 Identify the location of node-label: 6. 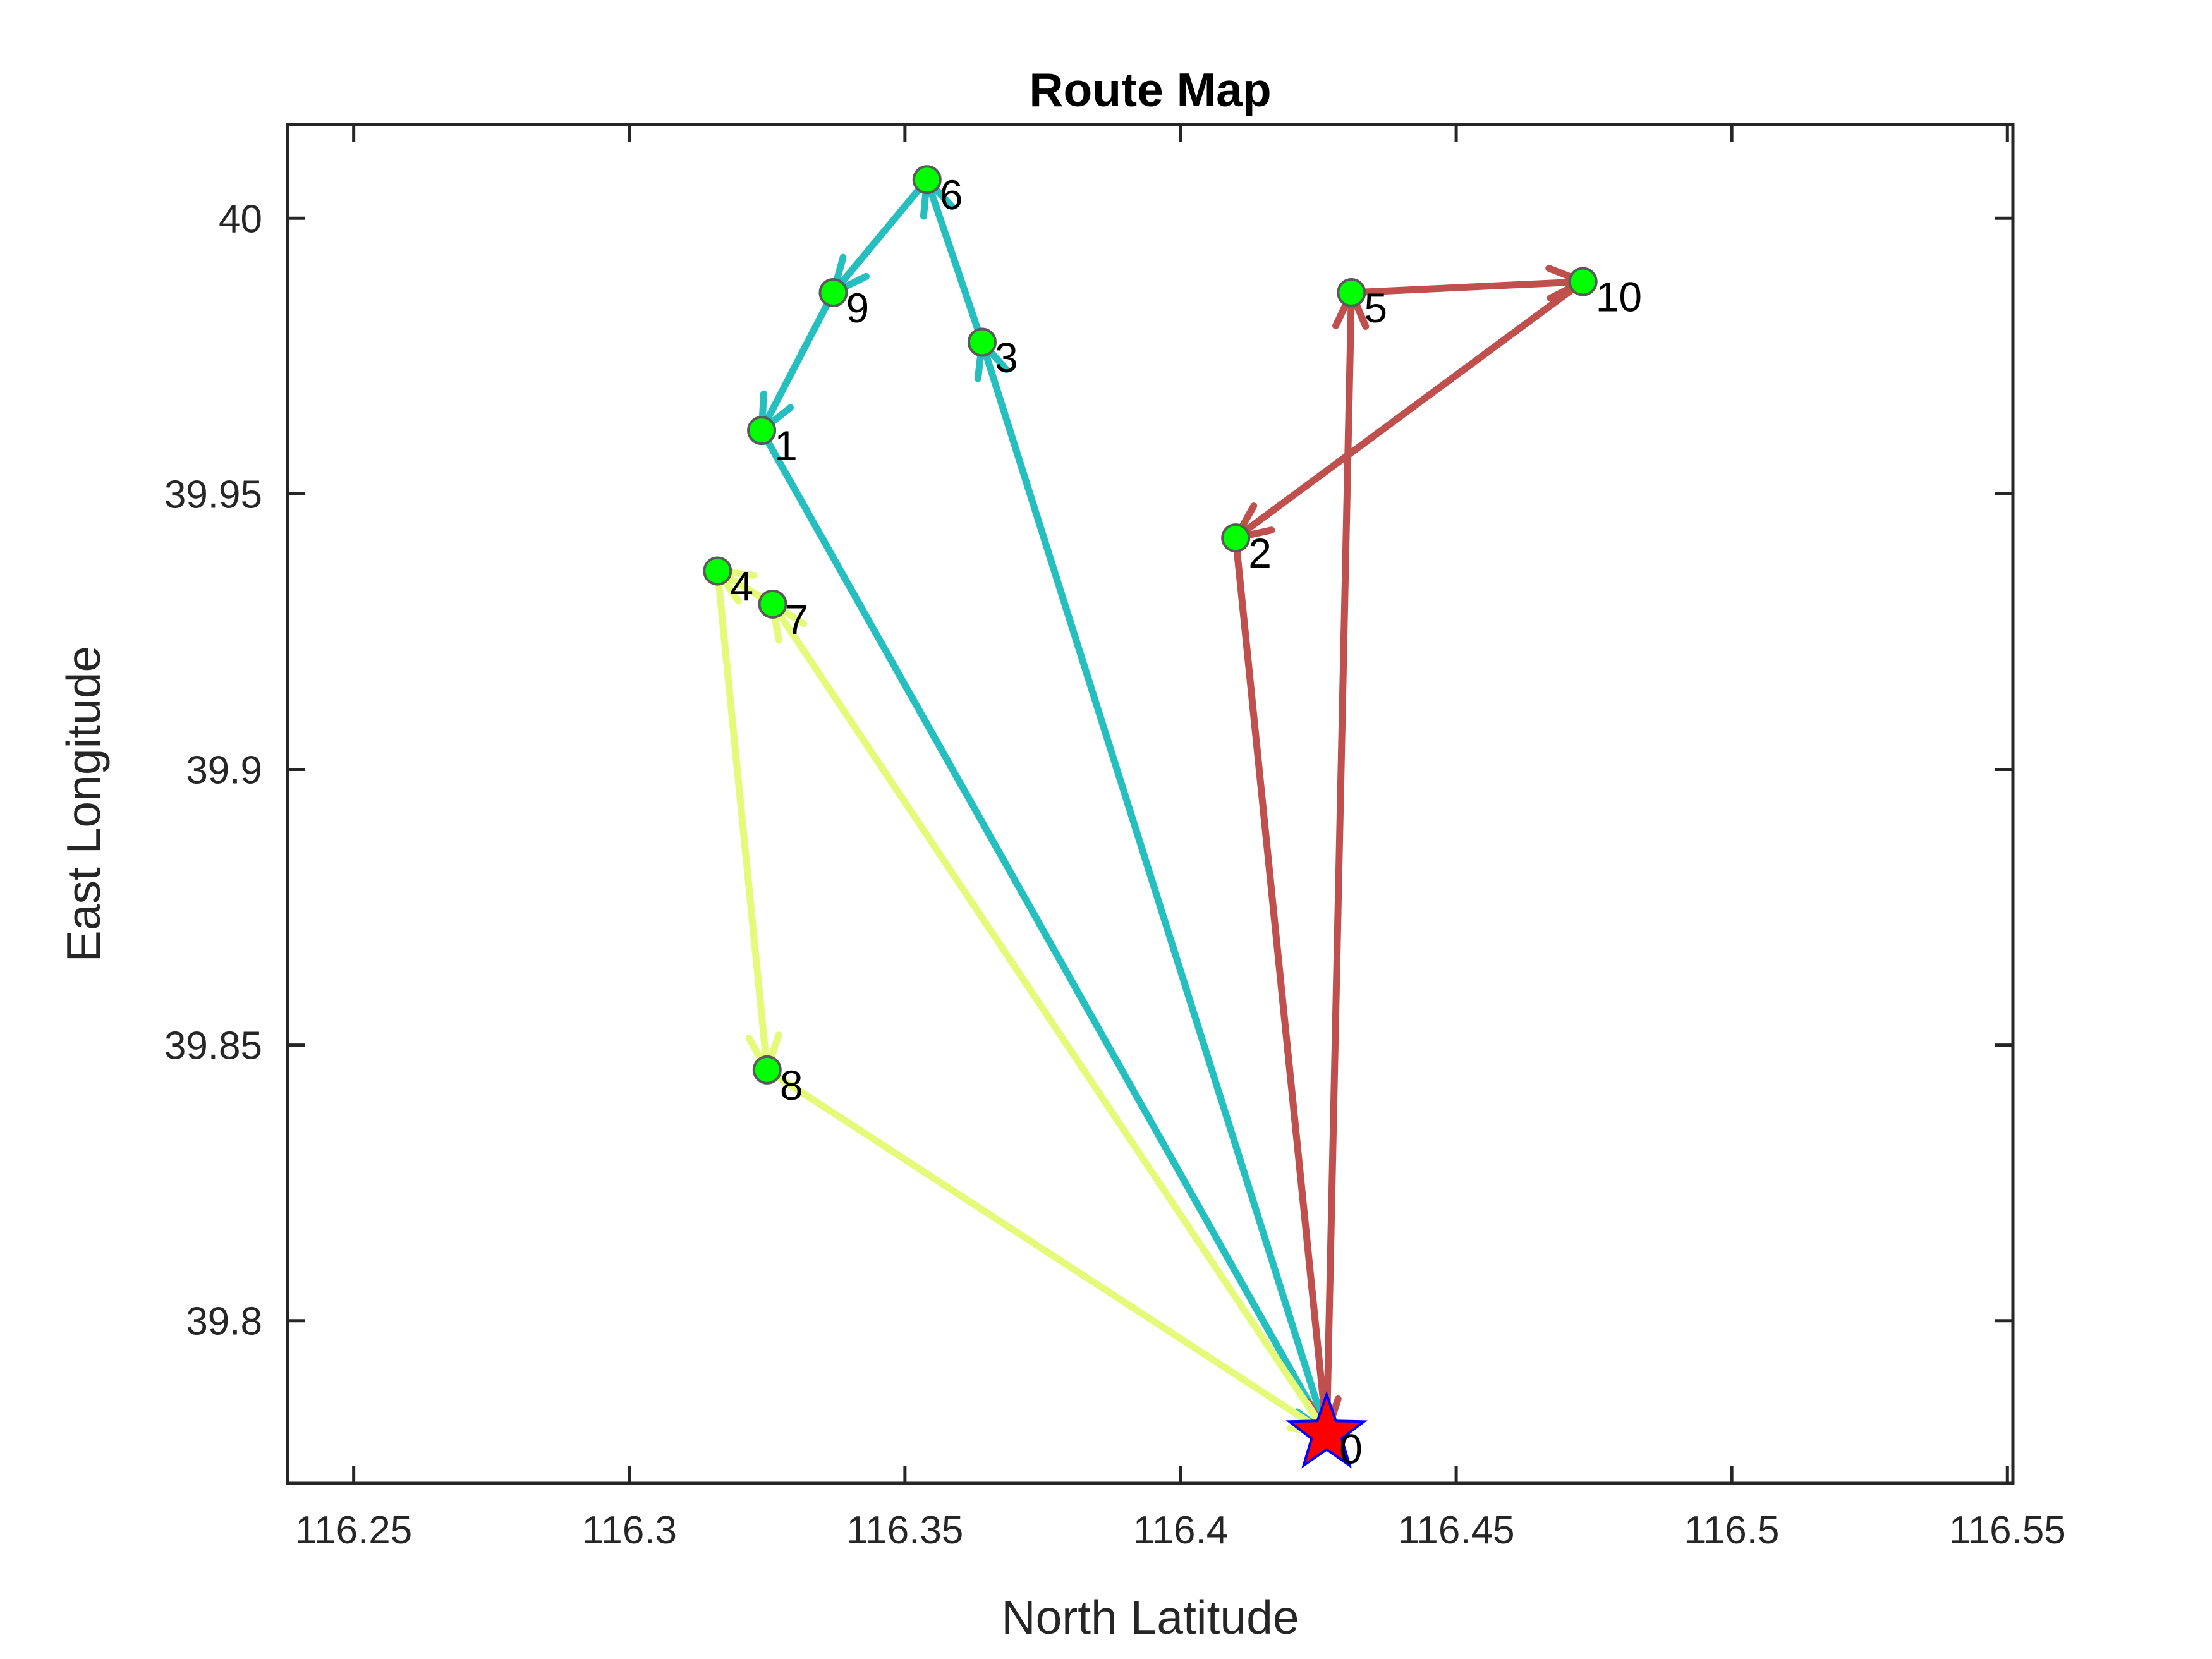
(951, 194).